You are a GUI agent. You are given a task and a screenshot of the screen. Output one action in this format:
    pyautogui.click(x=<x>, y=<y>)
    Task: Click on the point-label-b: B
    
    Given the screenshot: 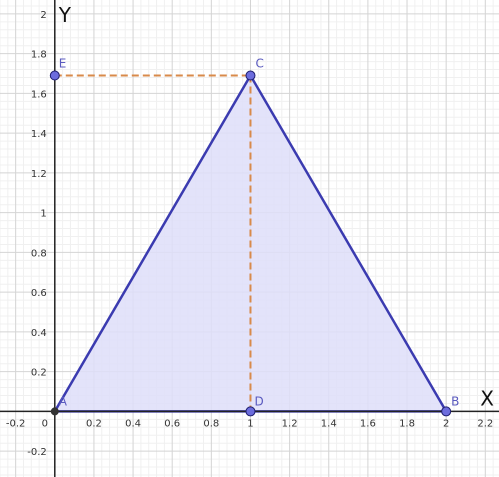 What is the action you would take?
    pyautogui.click(x=455, y=401)
    